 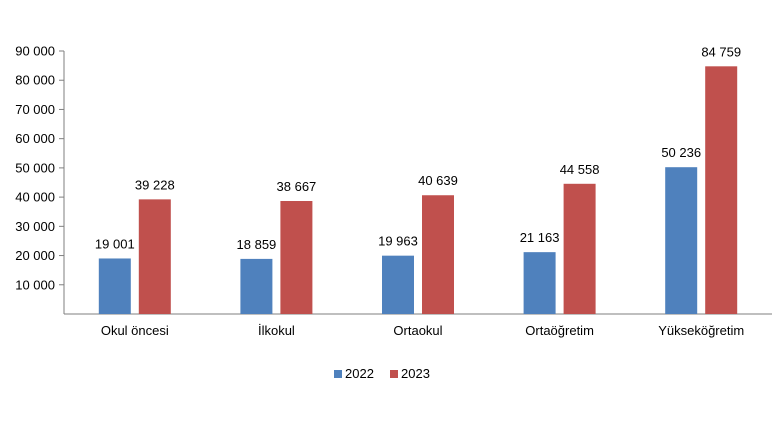 I want to click on x-category-label: Ortaokul, so click(x=417, y=330).